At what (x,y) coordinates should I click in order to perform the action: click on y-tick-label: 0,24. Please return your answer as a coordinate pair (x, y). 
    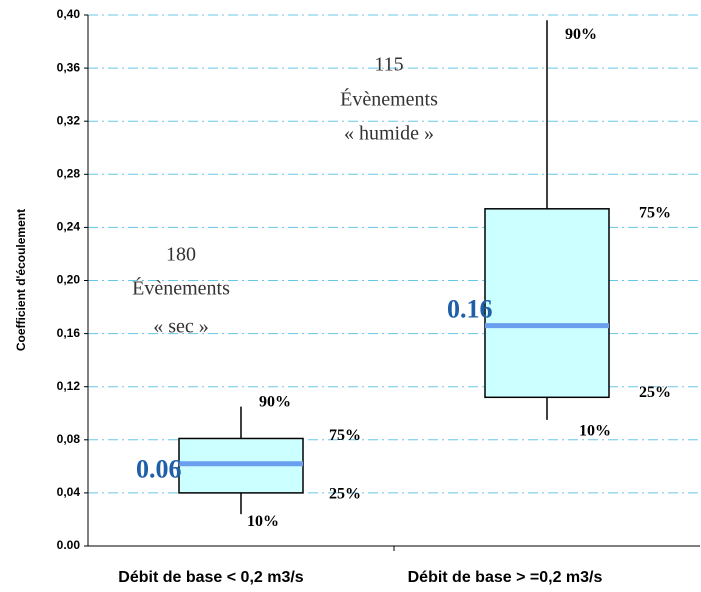
    Looking at the image, I should click on (69, 227).